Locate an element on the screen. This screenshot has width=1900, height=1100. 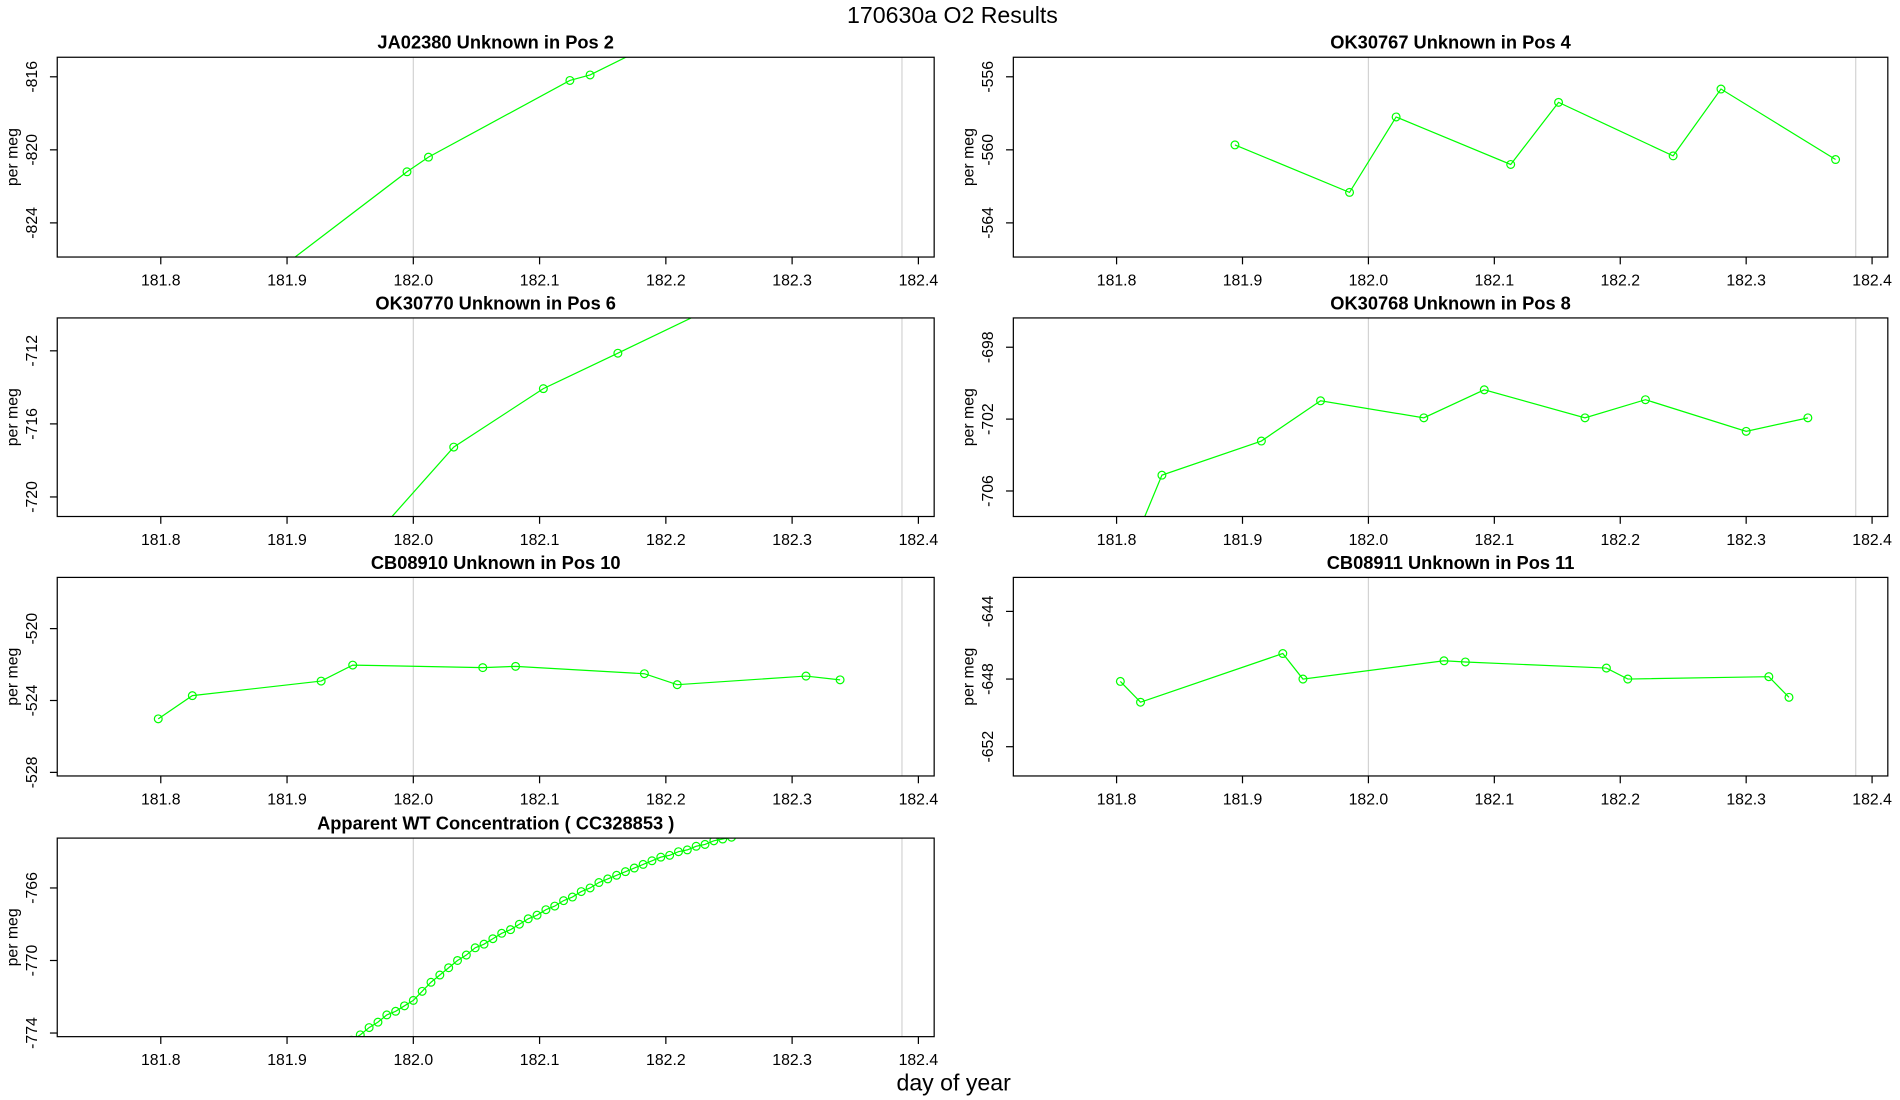
y-tick-label: -706 is located at coordinates (988, 491).